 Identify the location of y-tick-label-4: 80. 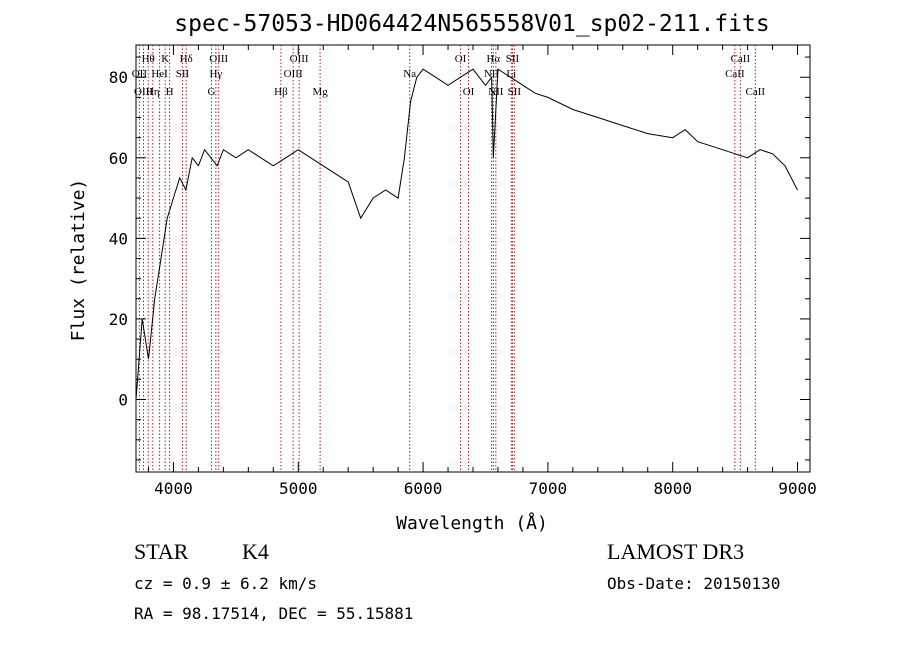
(118, 77).